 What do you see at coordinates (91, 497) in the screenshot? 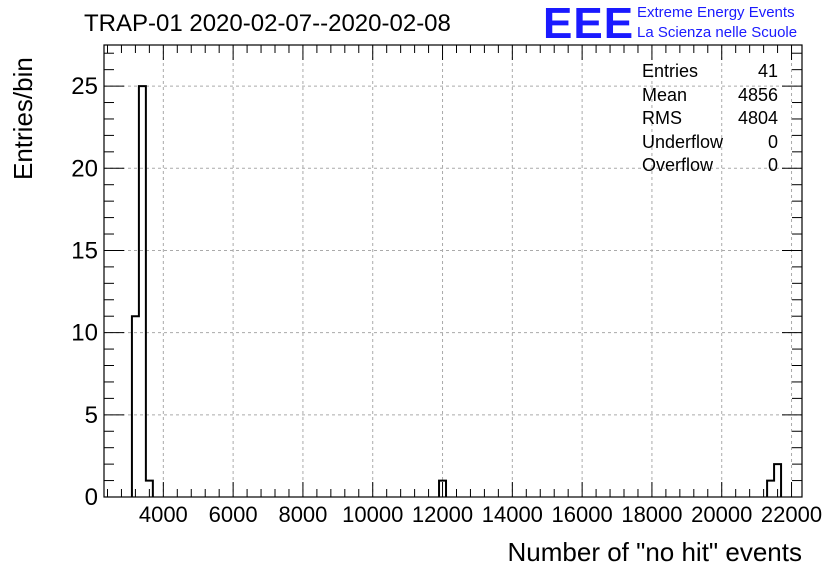
I see `y-tick-label: 0` at bounding box center [91, 497].